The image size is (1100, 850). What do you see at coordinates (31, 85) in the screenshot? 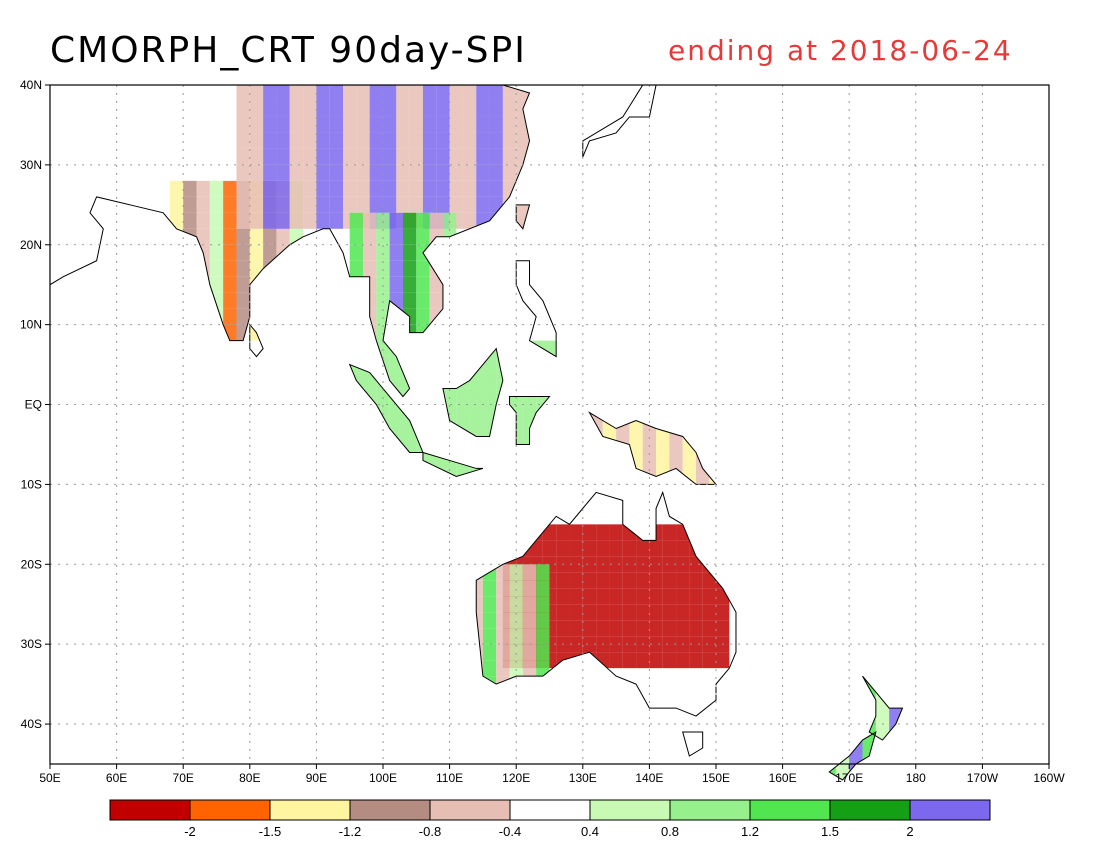
I see `y-tick-label: 40N` at bounding box center [31, 85].